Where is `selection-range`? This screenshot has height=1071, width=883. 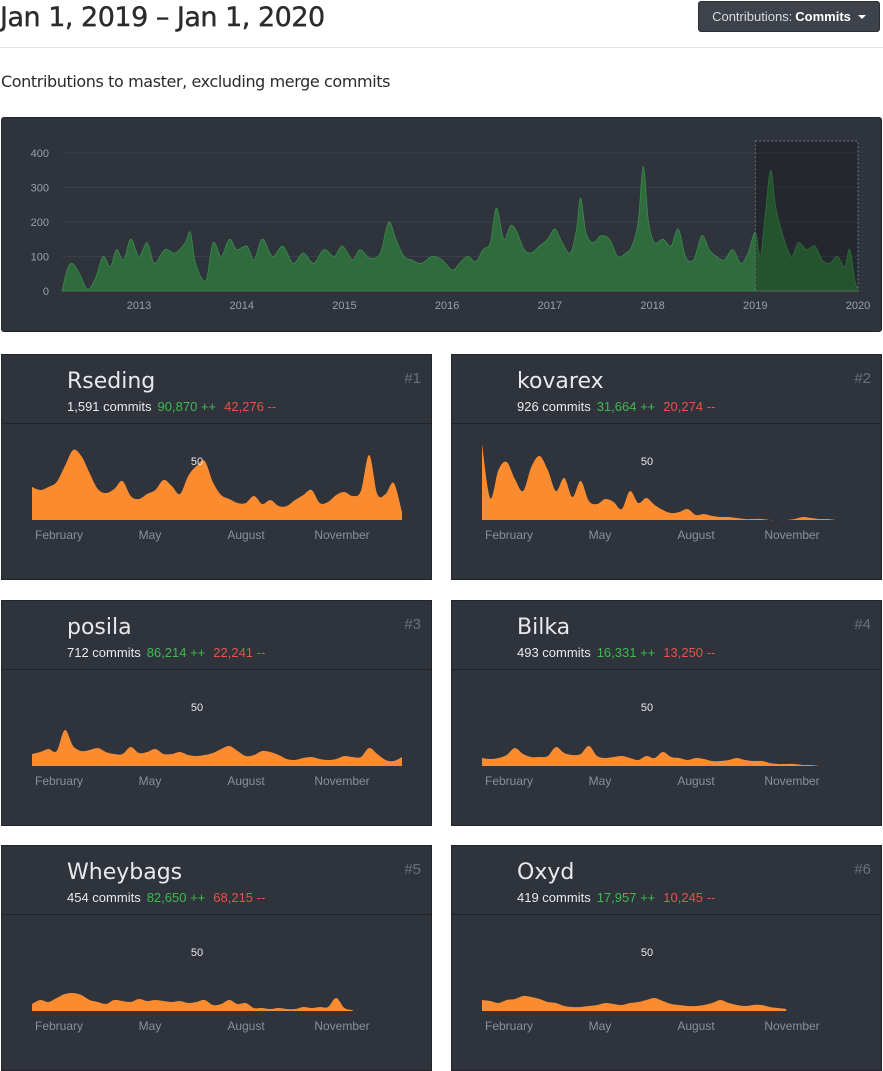 selection-range is located at coordinates (806, 216).